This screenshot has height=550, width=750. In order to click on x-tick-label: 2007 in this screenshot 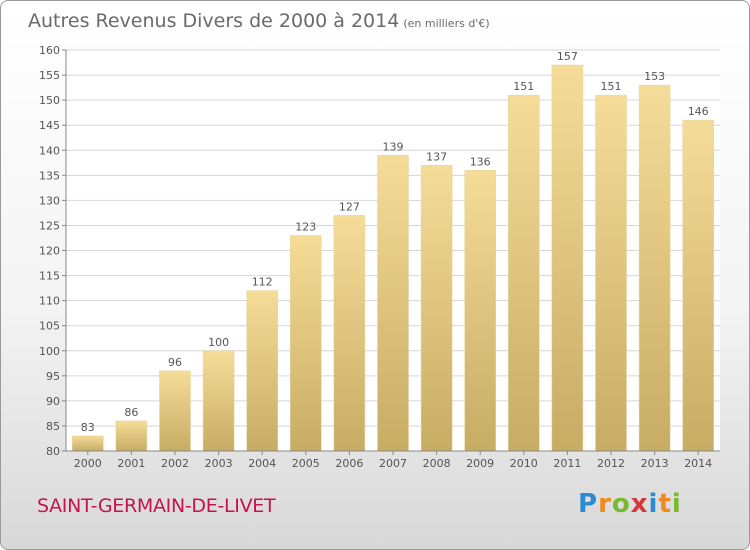, I will do `click(393, 463)`.